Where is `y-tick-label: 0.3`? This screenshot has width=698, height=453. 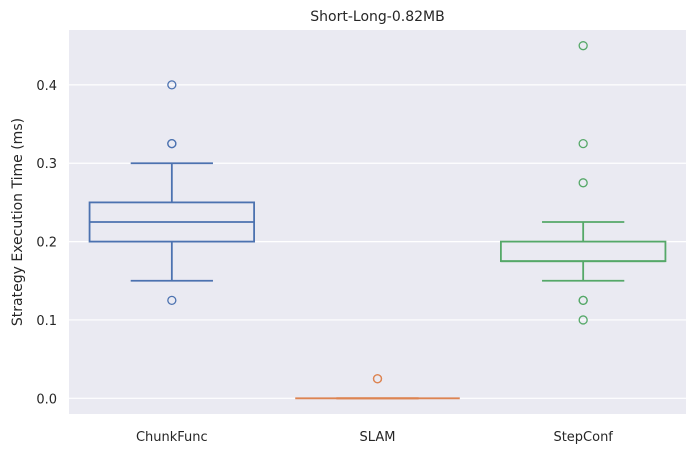 y-tick-label: 0.3 is located at coordinates (46, 164).